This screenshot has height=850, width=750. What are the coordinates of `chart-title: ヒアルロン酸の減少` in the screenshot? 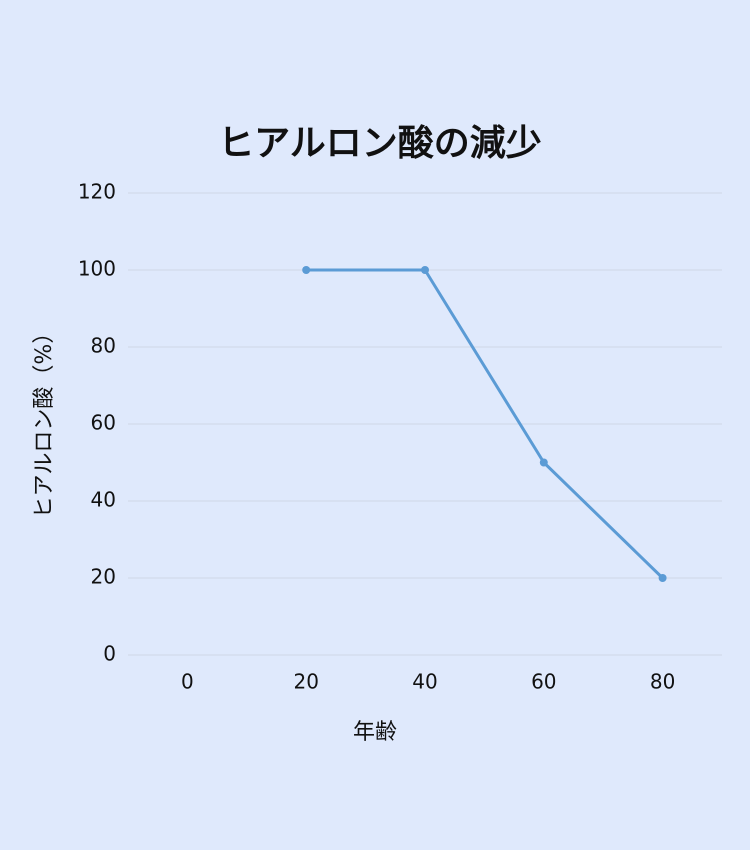 It's located at (380, 143).